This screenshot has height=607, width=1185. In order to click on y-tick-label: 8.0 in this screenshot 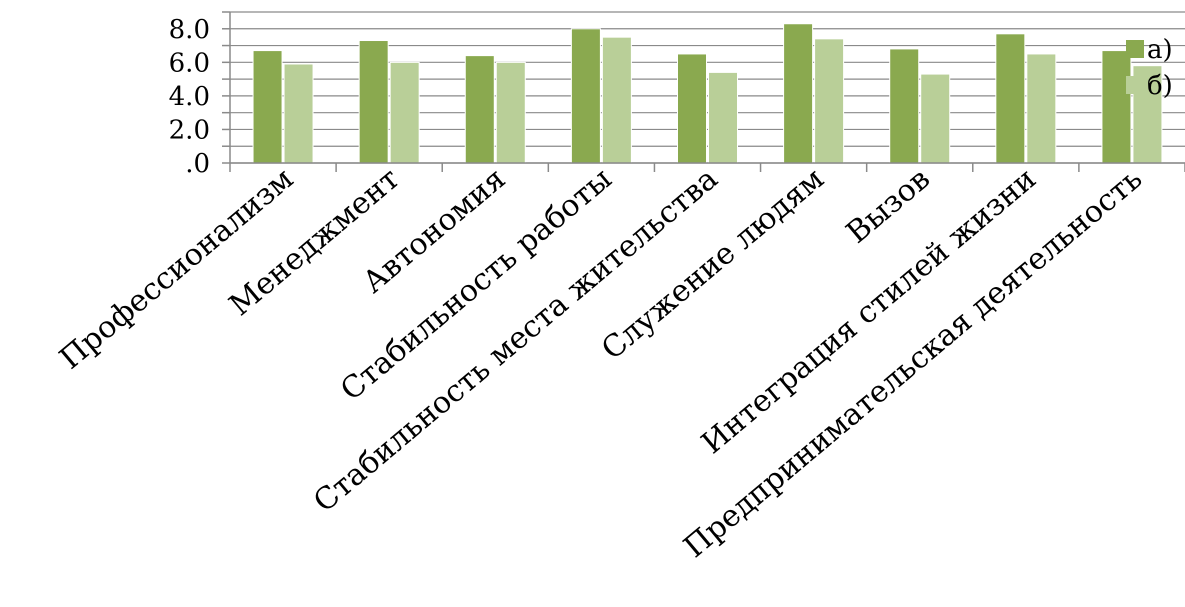, I will do `click(189, 30)`.